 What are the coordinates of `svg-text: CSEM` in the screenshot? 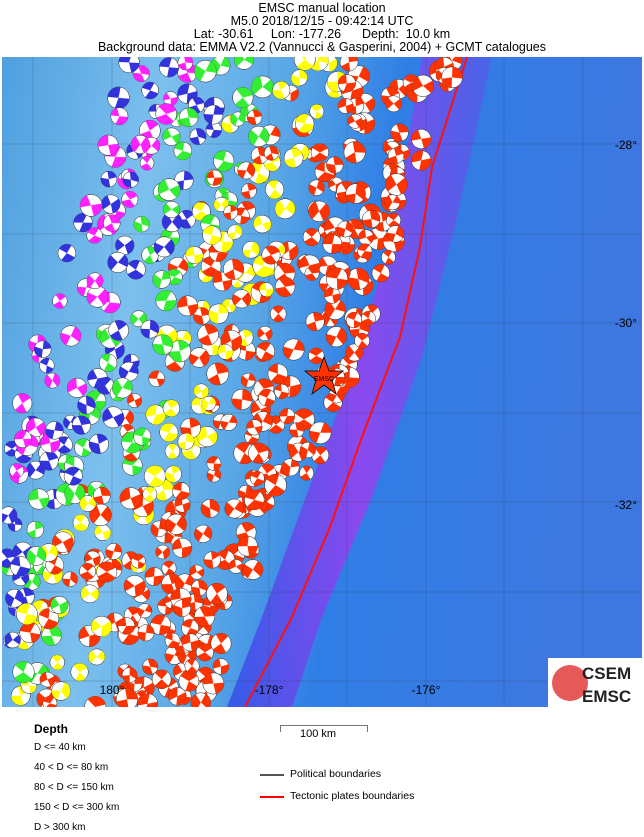 It's located at (606, 673).